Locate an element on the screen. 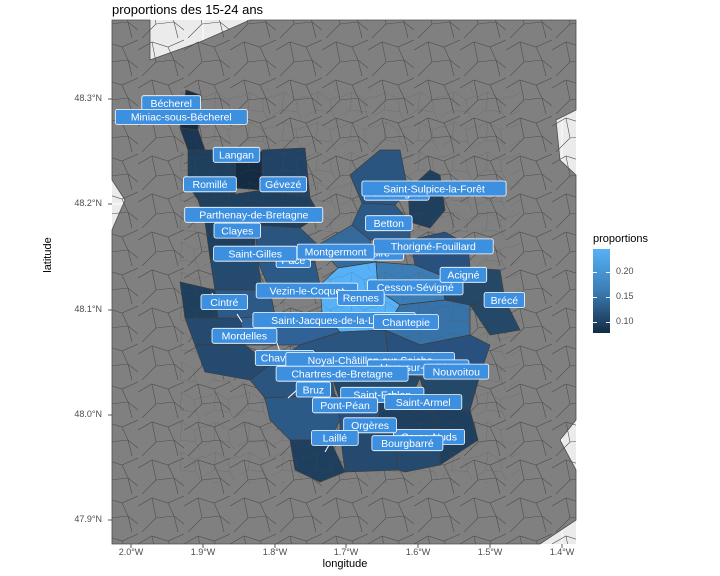  commune-label-text: Mordelles is located at coordinates (245, 337).